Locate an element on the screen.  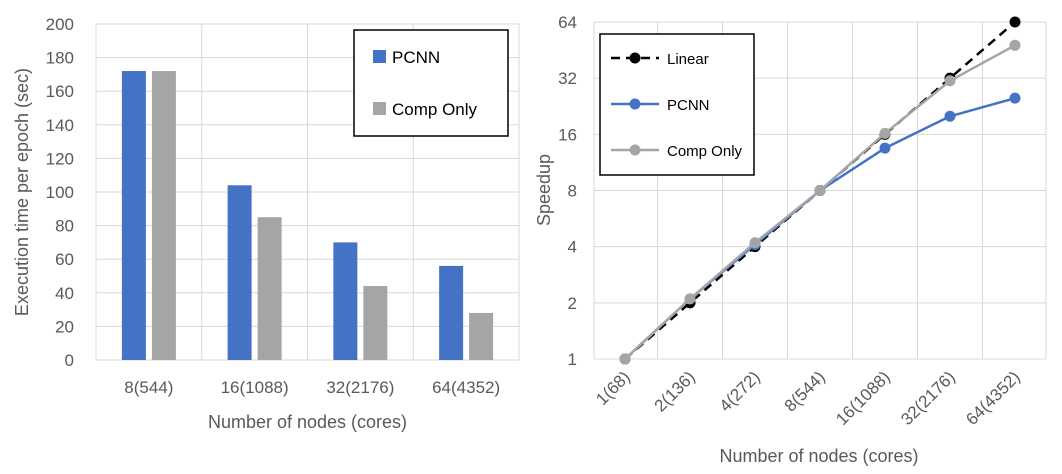
y-tick-label: 32 is located at coordinates (567, 78).